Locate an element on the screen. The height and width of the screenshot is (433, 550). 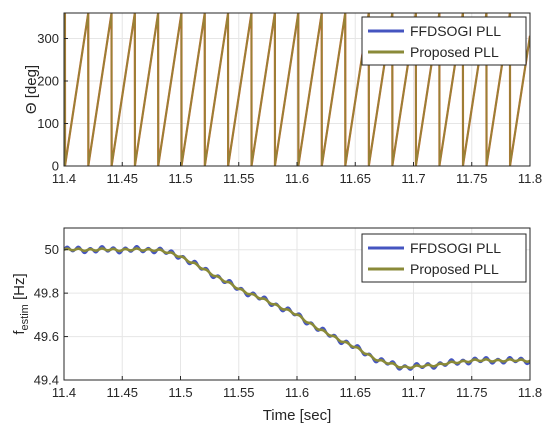
bottom-y-tick-label: 50 is located at coordinates (52, 249).